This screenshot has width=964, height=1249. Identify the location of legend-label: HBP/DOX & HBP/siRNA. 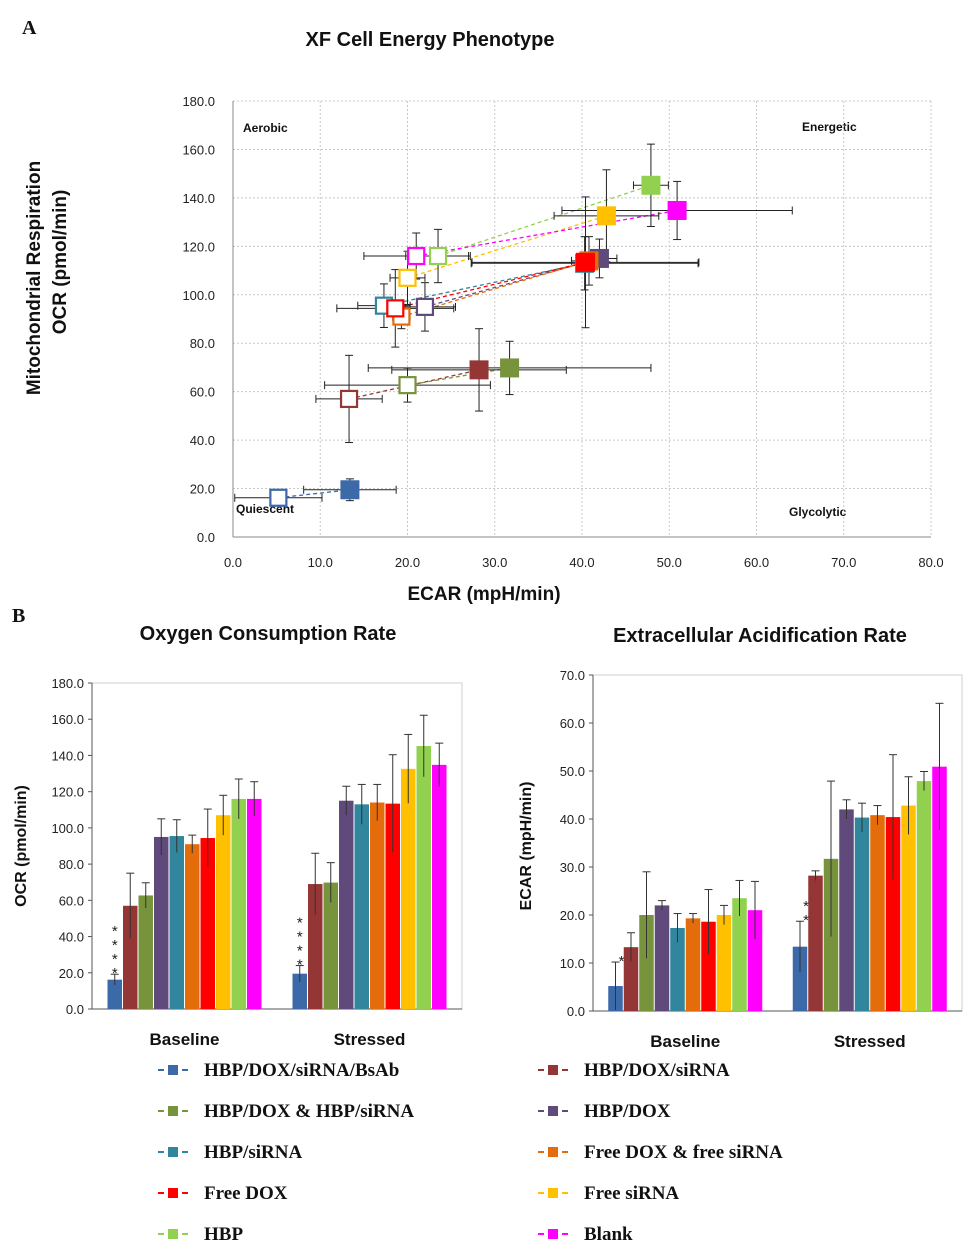
(309, 1111).